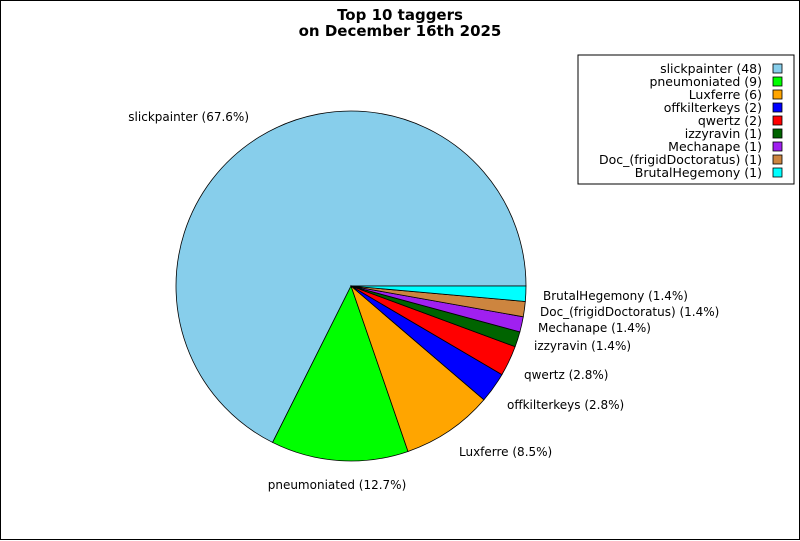 This screenshot has width=800, height=541. Describe the element at coordinates (505, 452) in the screenshot. I see `slice-label-luxferre: Luxferre (8.5%)` at that location.